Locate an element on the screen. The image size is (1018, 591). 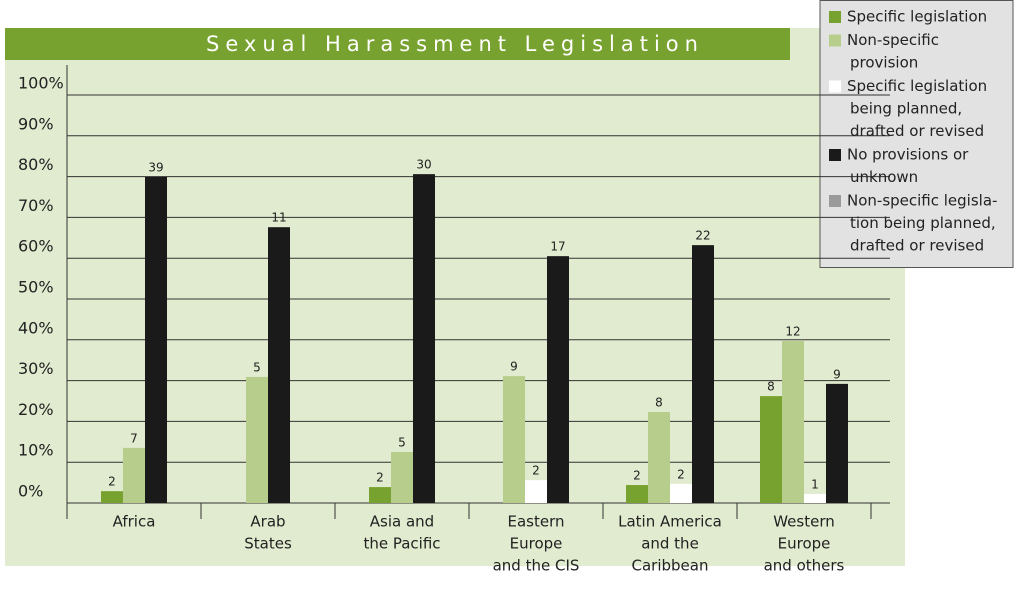
data-label: 17 is located at coordinates (557, 247).